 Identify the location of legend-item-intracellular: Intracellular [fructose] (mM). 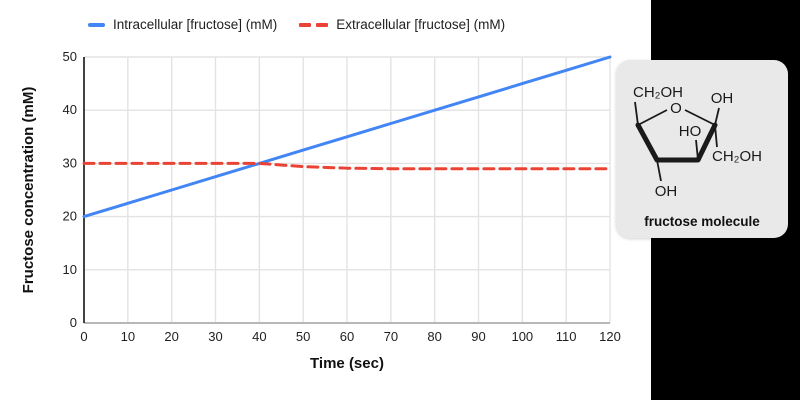
(182, 24).